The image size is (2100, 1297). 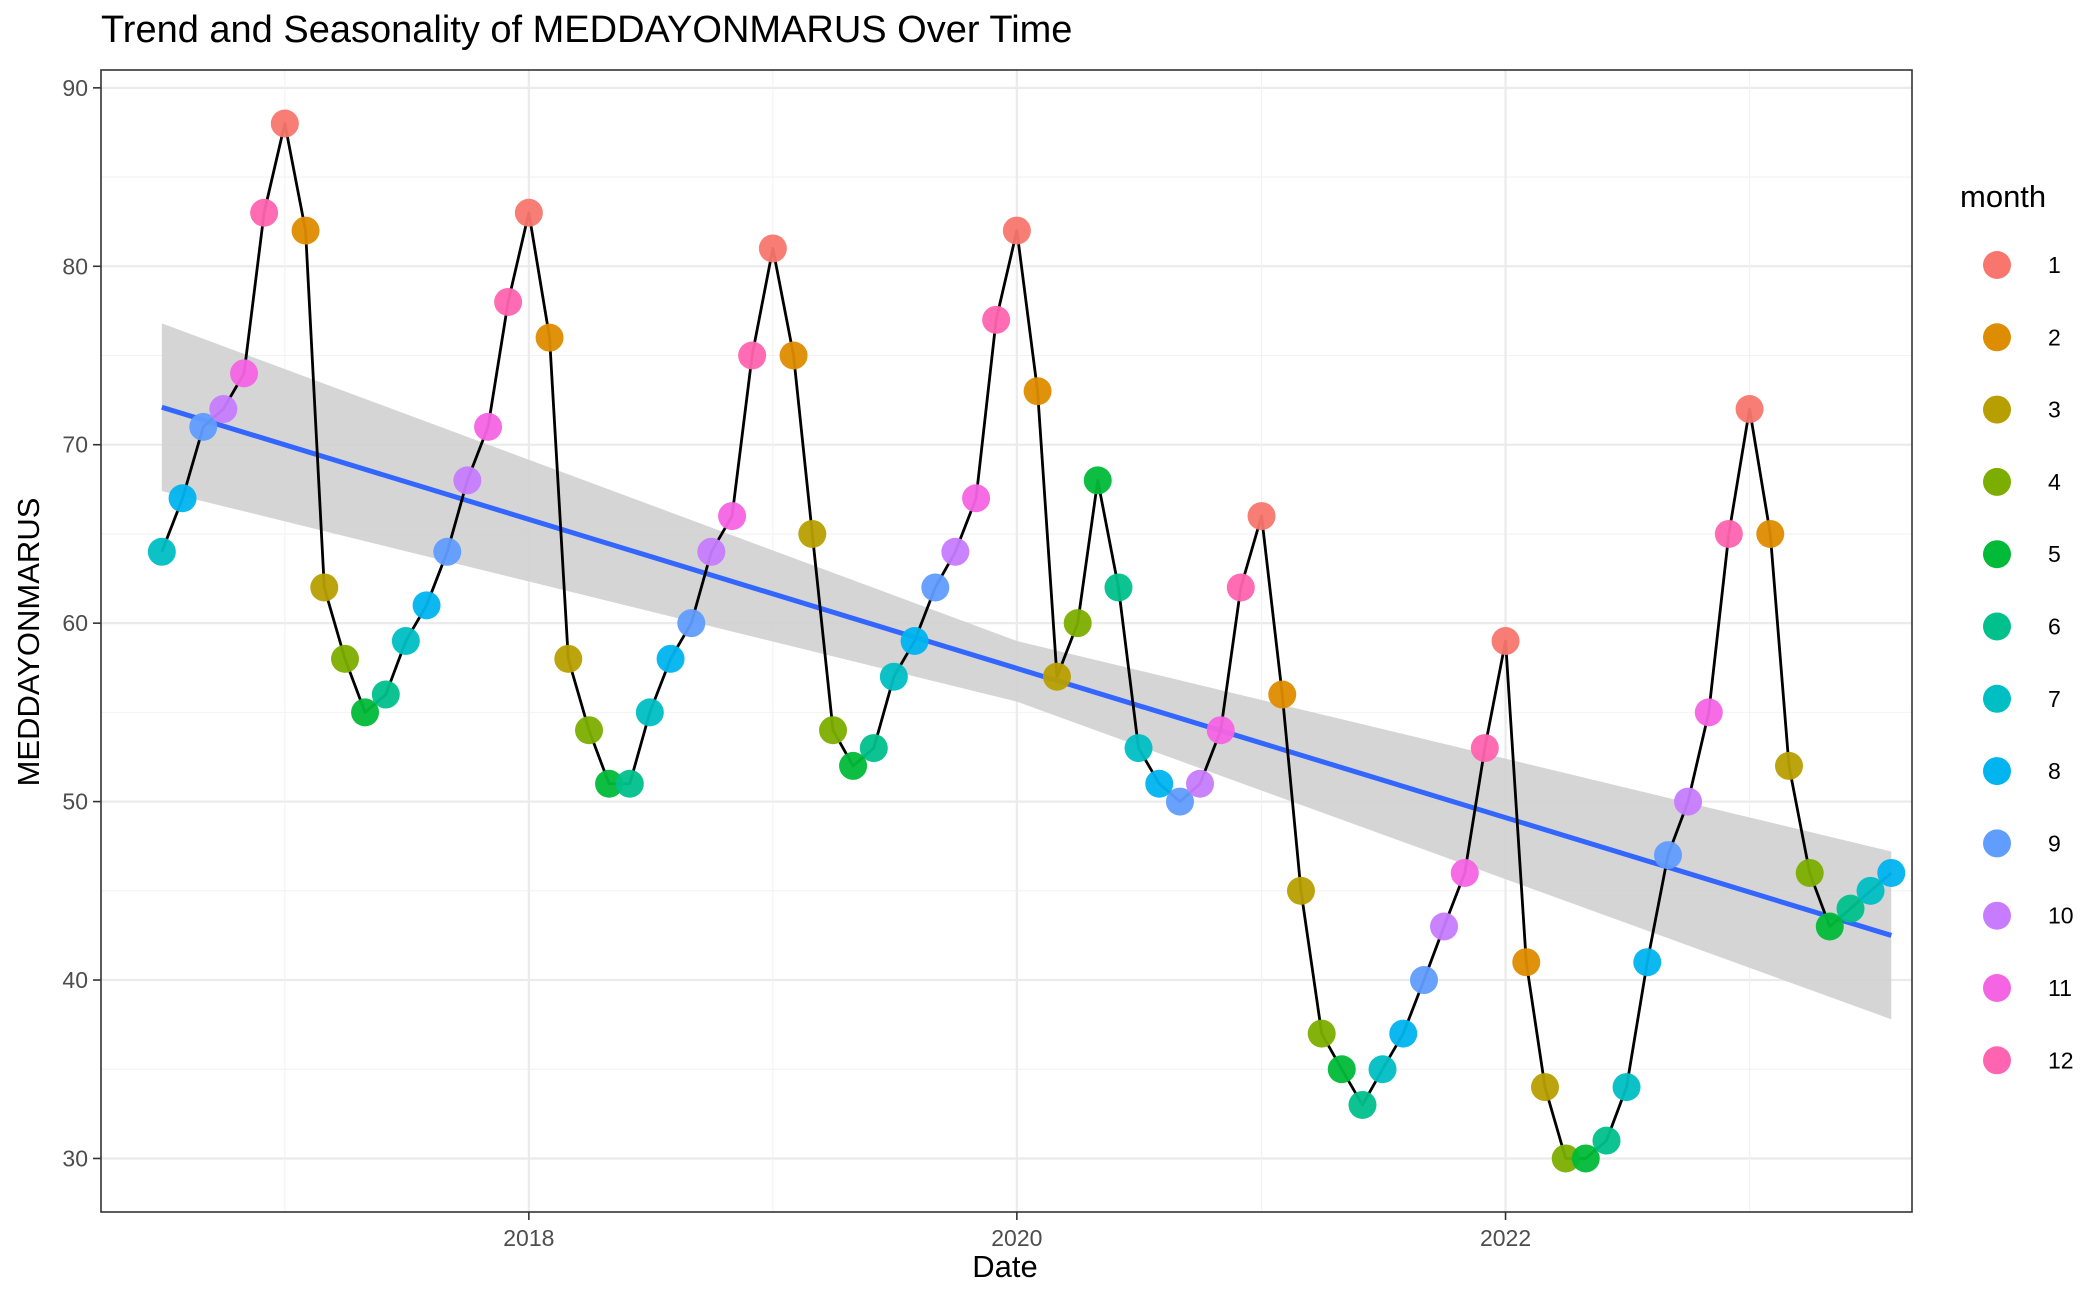 What do you see at coordinates (2054, 265) in the screenshot?
I see `legend-label: 1` at bounding box center [2054, 265].